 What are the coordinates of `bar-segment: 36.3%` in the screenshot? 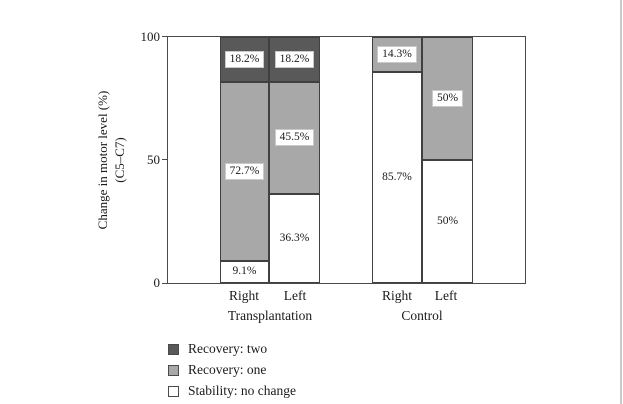 It's located at (294, 238).